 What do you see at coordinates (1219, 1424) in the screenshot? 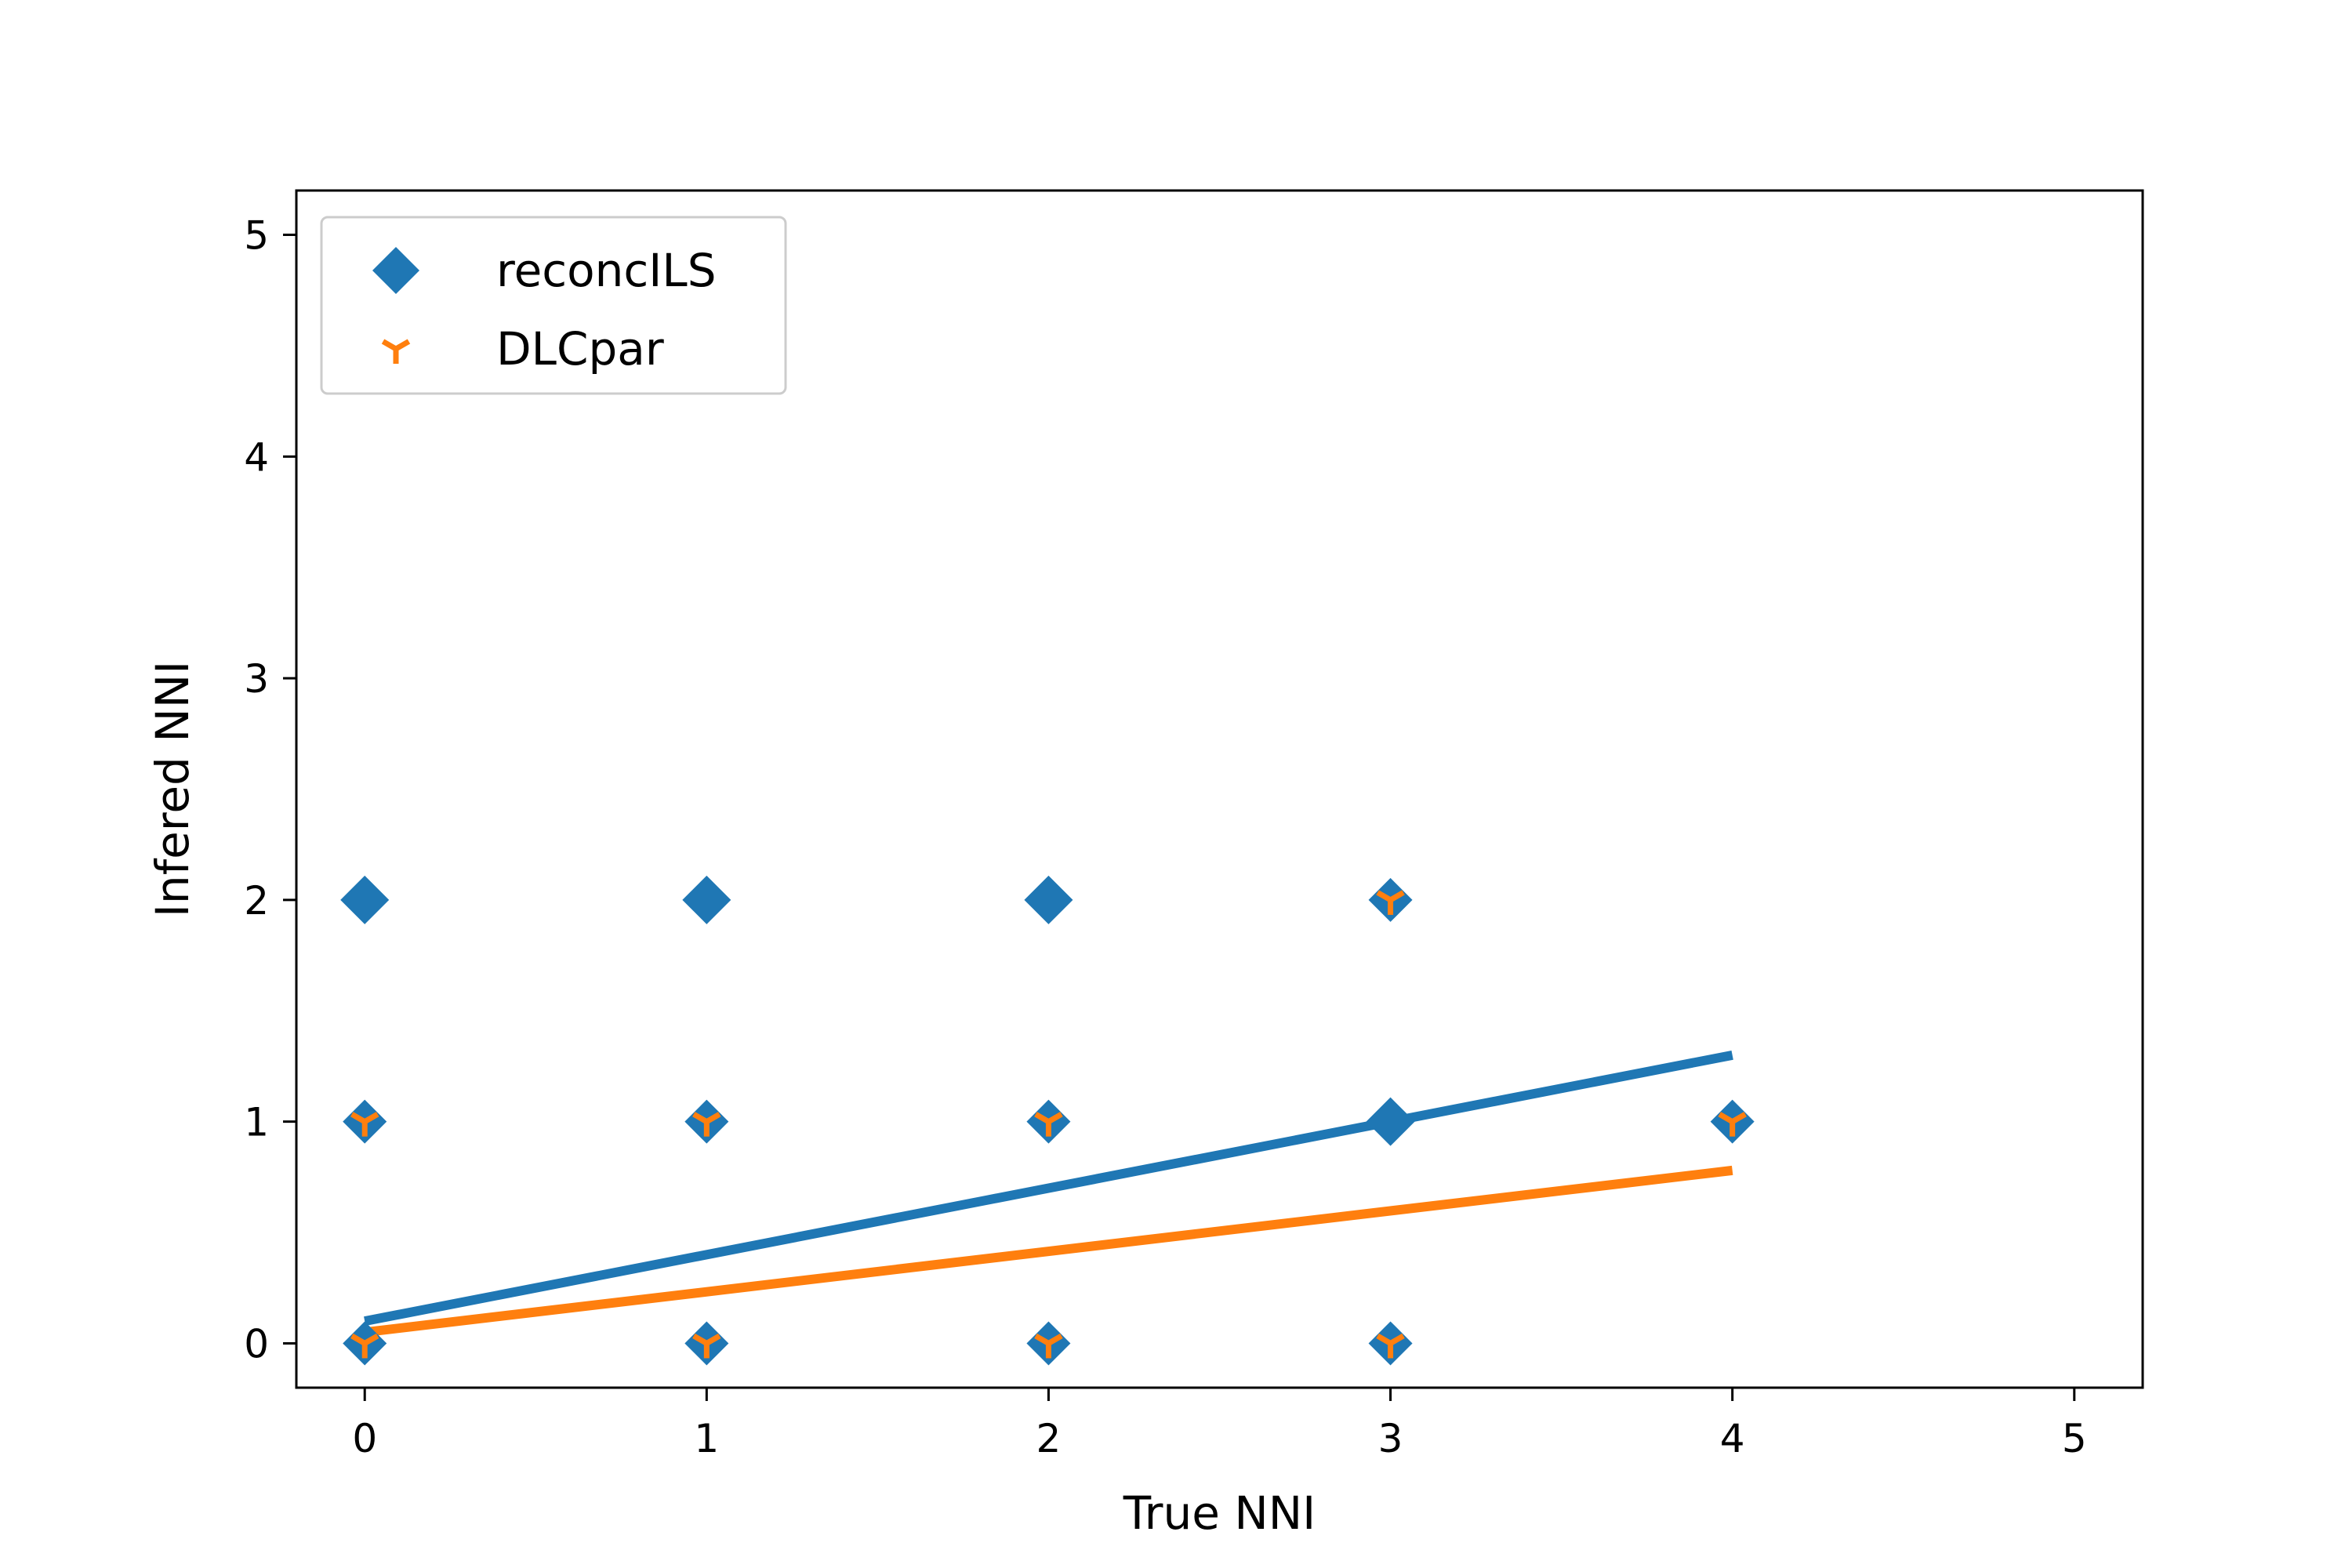
I see `x-axis: 0 1 2 3 4 5` at bounding box center [1219, 1424].